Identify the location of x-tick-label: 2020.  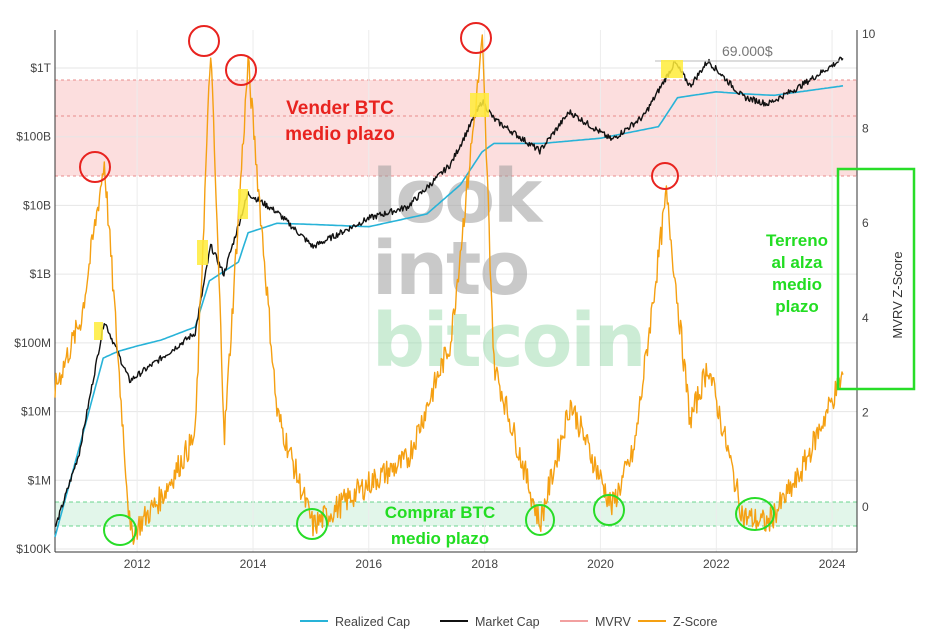
(600, 564).